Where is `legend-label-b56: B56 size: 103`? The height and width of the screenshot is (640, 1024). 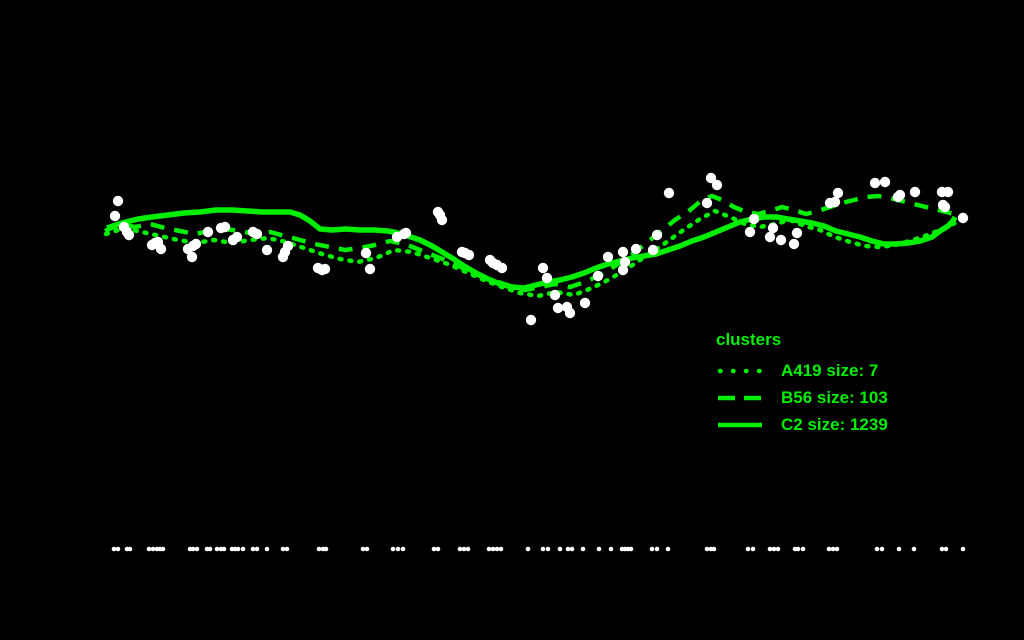
legend-label-b56: B56 size: 103 is located at coordinates (834, 397).